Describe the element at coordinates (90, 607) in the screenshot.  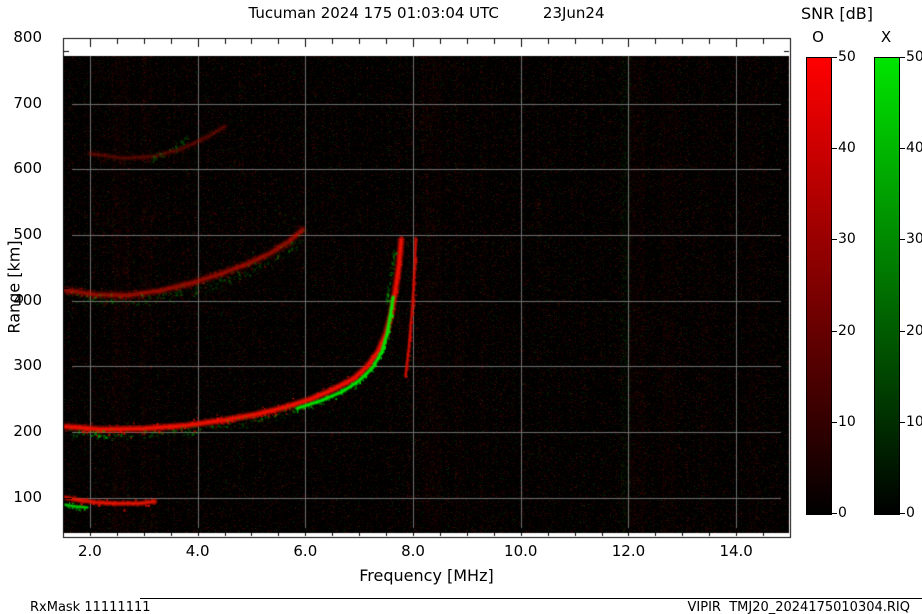
I see `rxmask-text: RxMask 11111111` at that location.